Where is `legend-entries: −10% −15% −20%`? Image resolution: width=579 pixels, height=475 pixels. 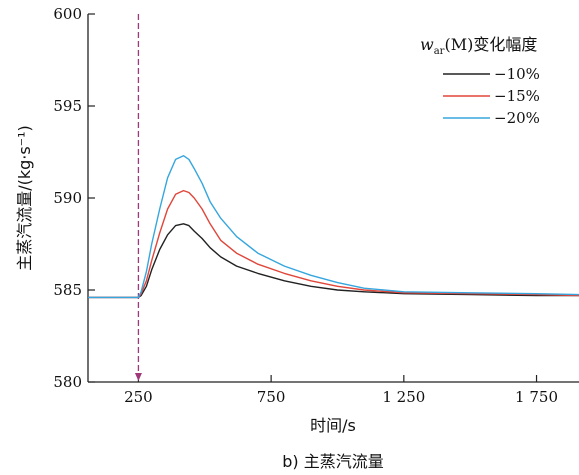
legend-entries: −10% −15% −20% is located at coordinates (491, 96).